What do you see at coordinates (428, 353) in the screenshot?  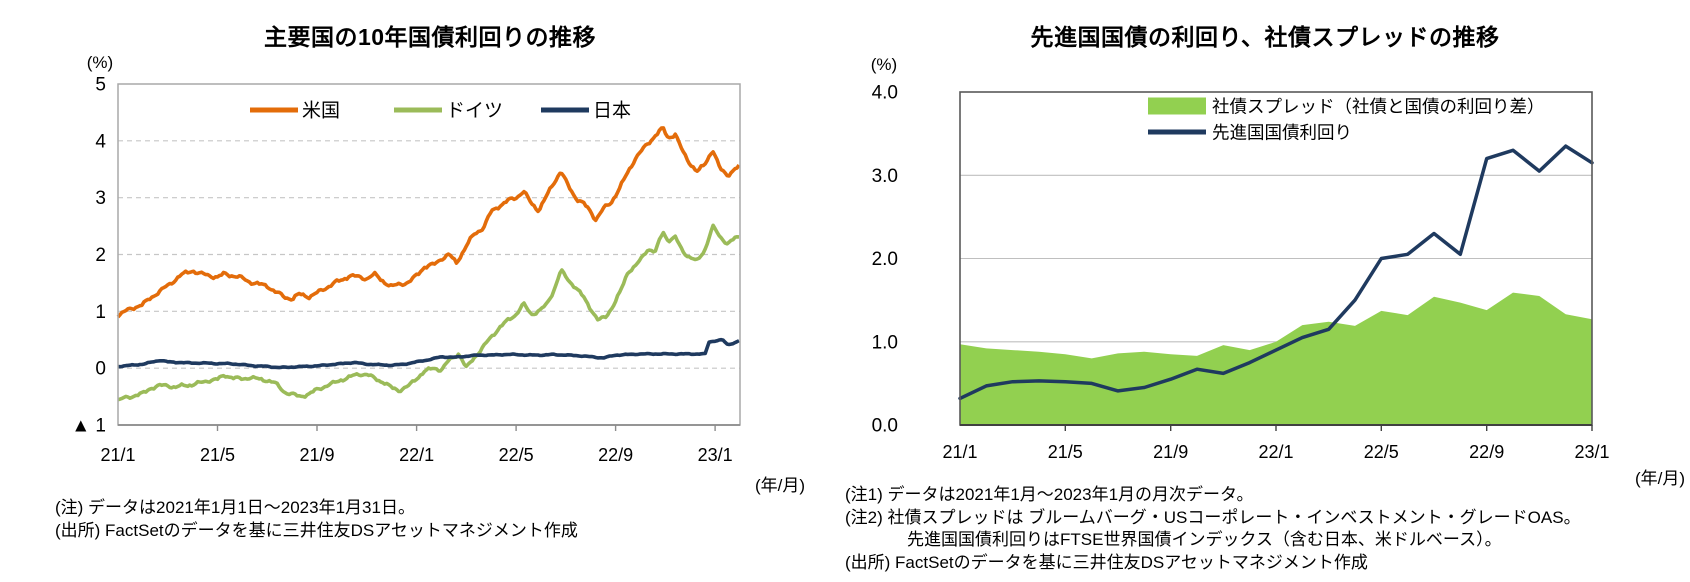 I see `series-japan-line` at bounding box center [428, 353].